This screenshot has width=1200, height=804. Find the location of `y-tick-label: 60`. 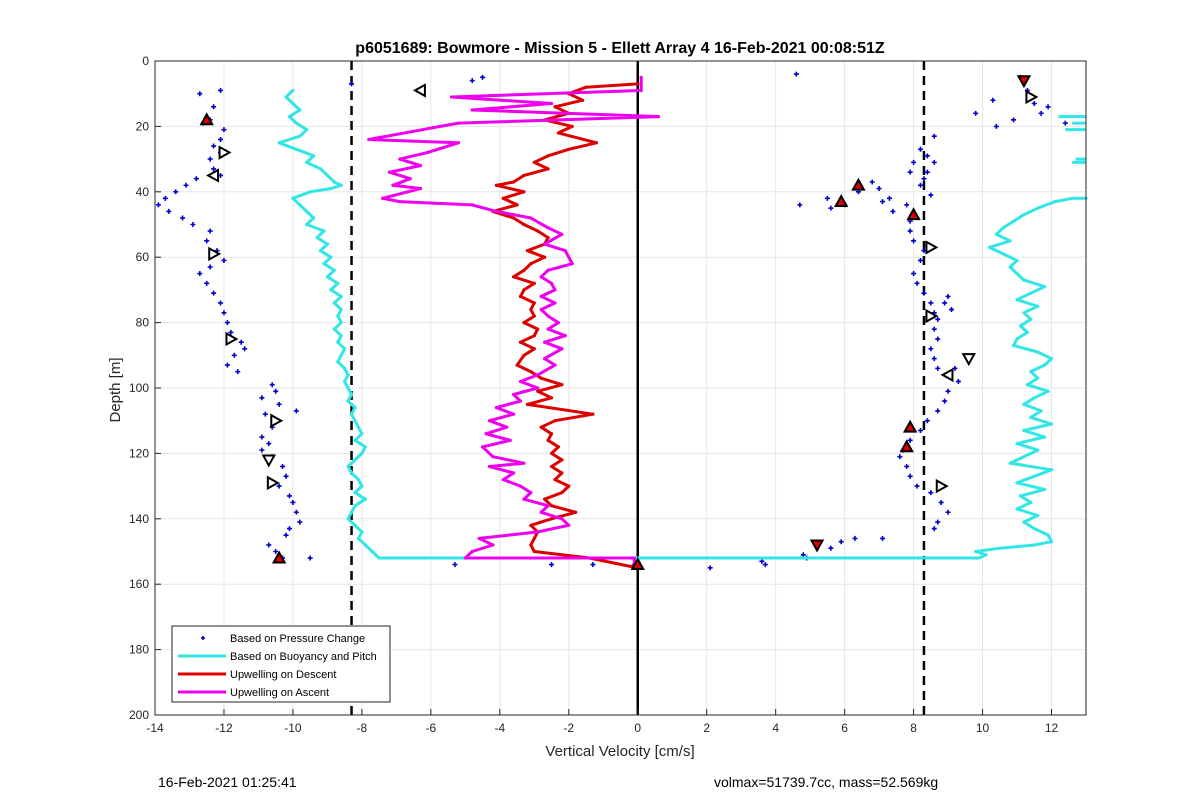

y-tick-label: 60 is located at coordinates (143, 257).